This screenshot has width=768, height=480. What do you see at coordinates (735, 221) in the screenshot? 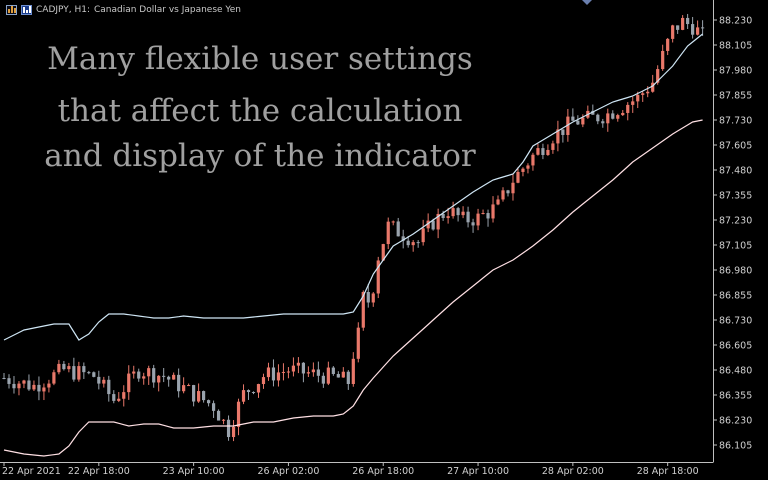
I see `price-tick-label: 87.230` at bounding box center [735, 221].